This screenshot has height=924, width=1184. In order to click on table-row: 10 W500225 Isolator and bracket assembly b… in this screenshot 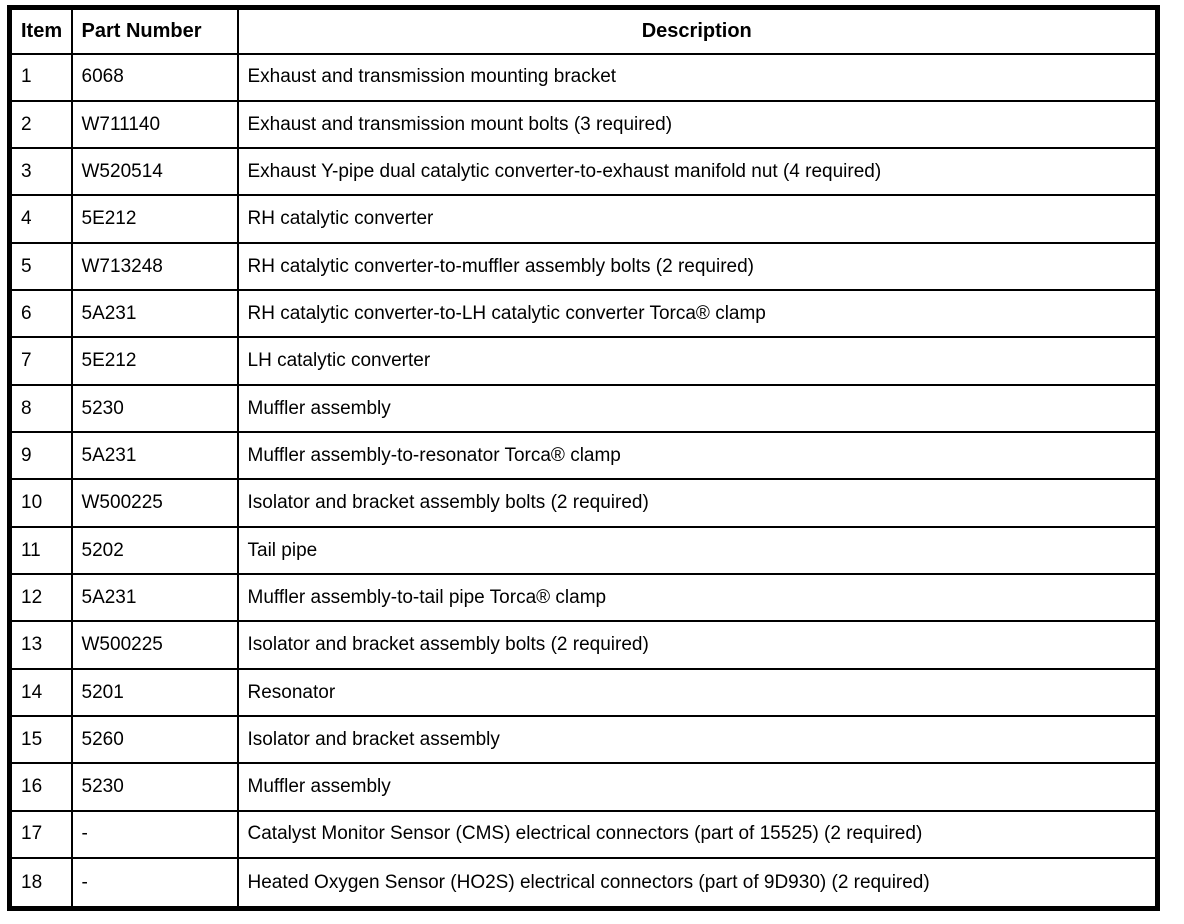, I will do `click(583, 503)`.